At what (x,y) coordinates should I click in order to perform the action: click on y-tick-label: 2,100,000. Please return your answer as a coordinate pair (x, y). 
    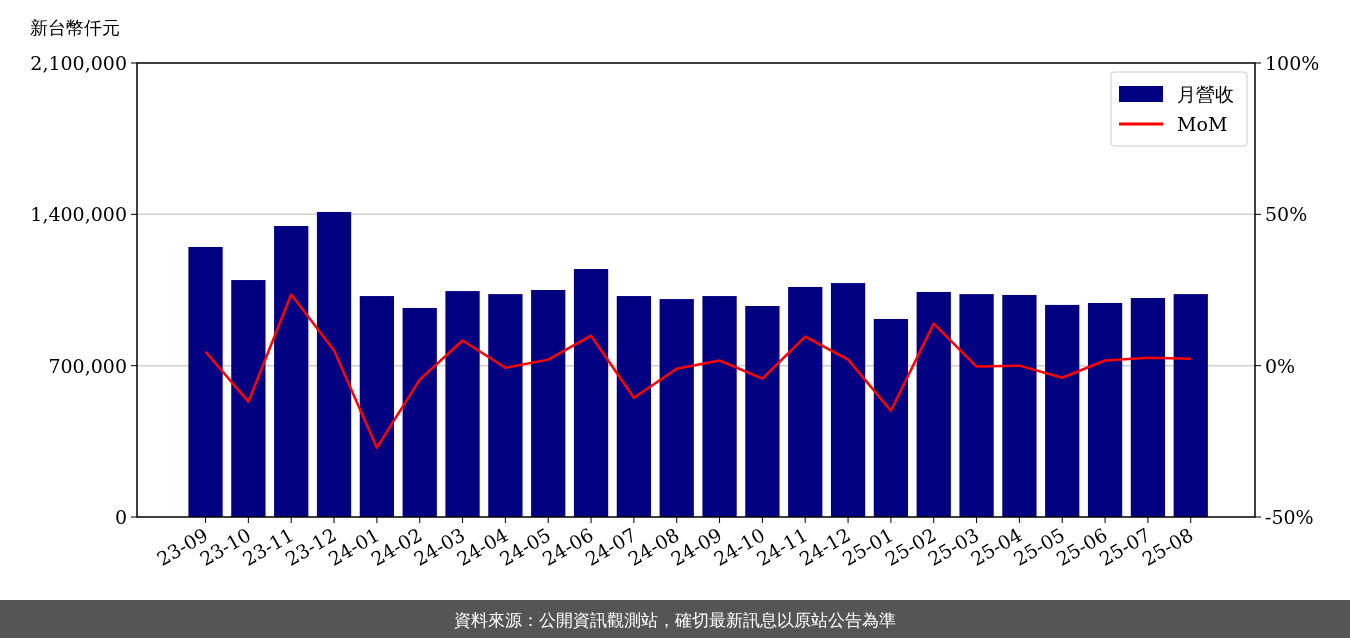
    Looking at the image, I should click on (78, 63).